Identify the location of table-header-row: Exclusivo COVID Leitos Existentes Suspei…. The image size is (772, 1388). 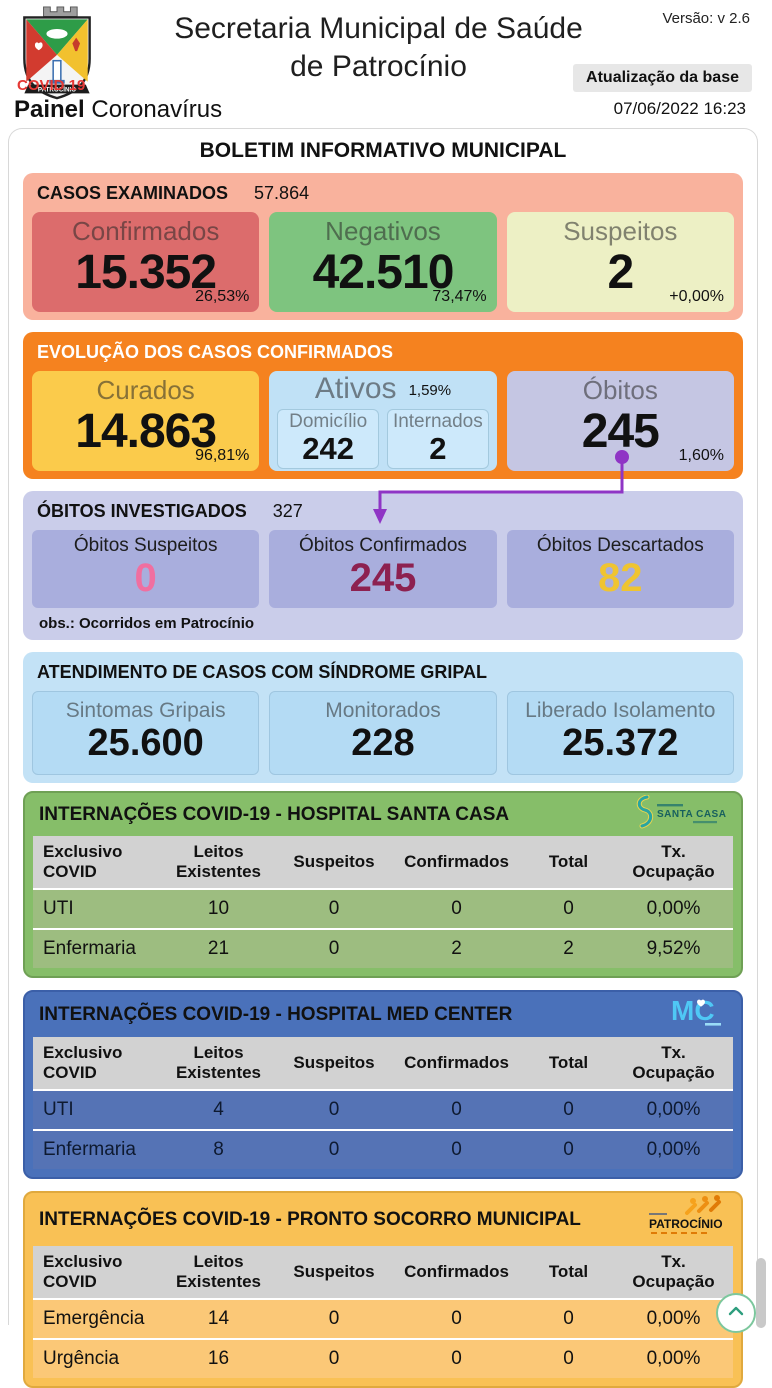
(383, 1063).